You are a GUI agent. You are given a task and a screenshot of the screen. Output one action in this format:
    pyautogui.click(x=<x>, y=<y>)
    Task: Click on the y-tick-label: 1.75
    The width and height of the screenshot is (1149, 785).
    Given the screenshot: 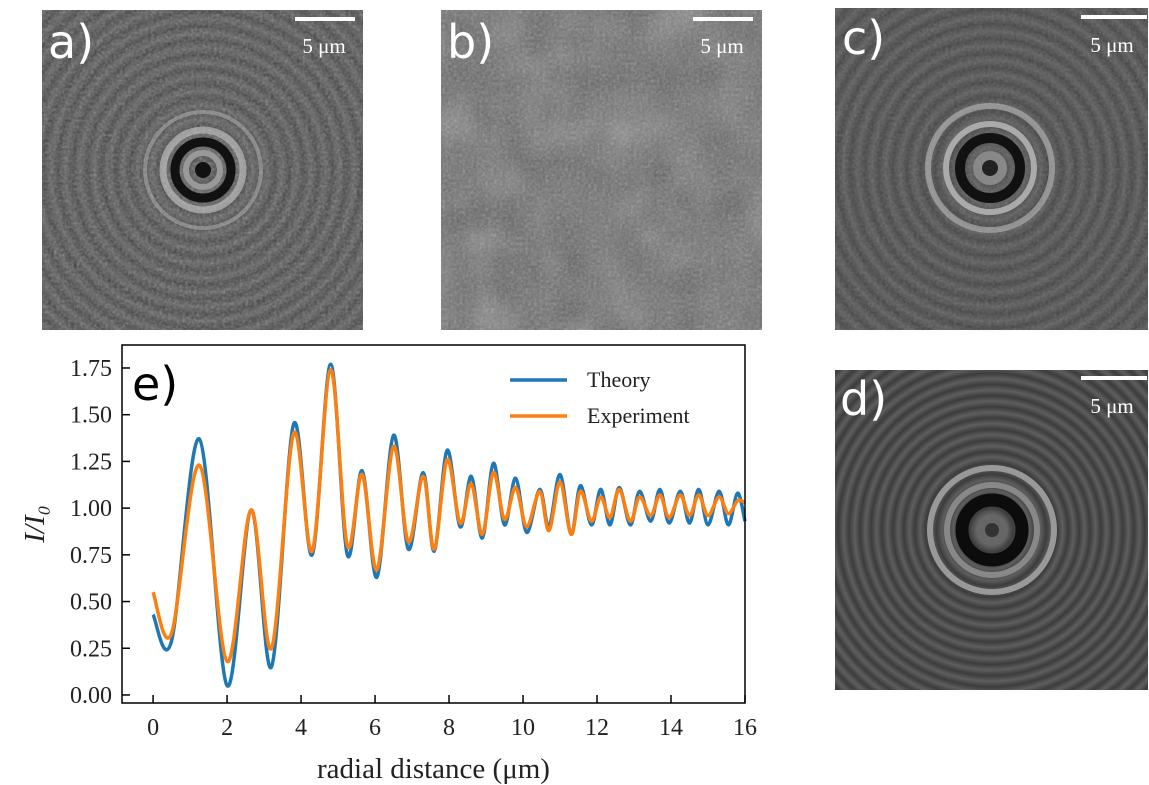 What is the action you would take?
    pyautogui.click(x=91, y=369)
    